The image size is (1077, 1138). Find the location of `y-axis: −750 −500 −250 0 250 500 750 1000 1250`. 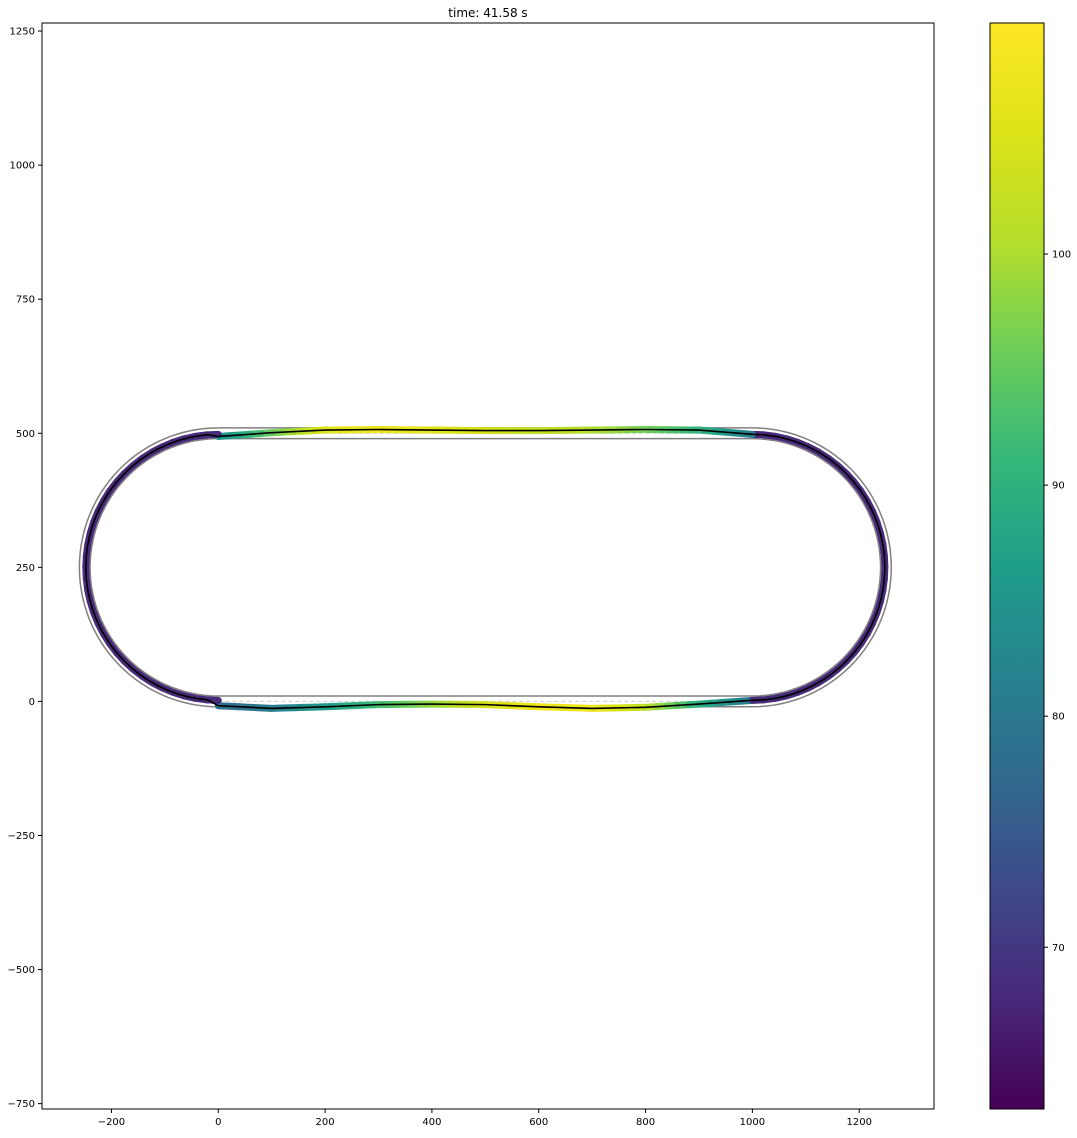

y-axis: −750 −500 −250 0 250 500 750 1000 1250 is located at coordinates (25, 569).